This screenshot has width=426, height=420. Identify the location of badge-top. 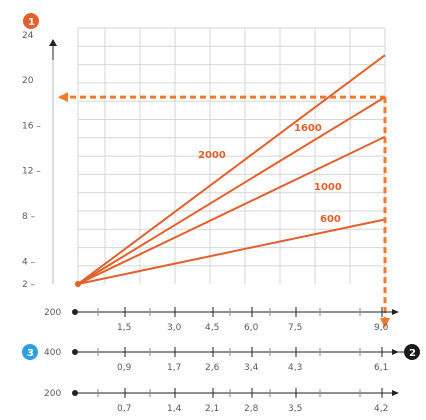
(31, 21).